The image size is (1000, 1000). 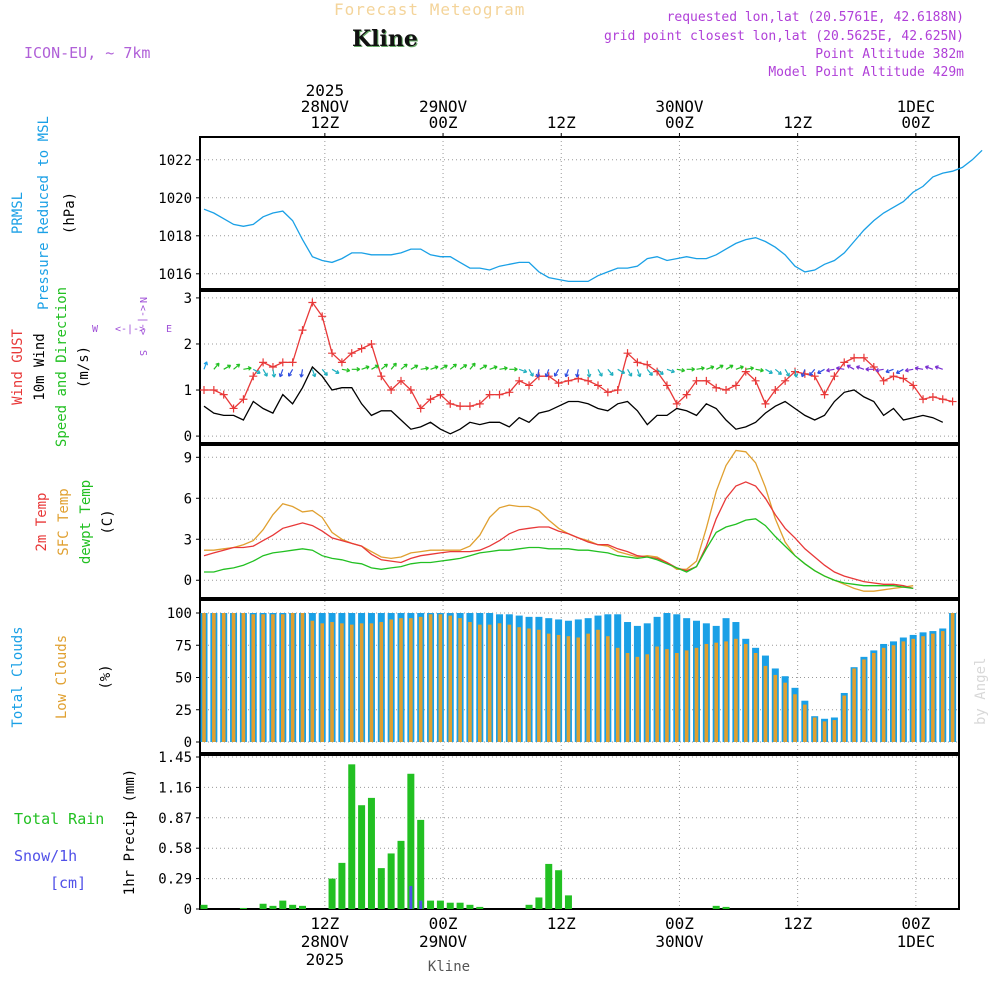 I want to click on snow-label: Snow/1h, so click(x=45, y=856).